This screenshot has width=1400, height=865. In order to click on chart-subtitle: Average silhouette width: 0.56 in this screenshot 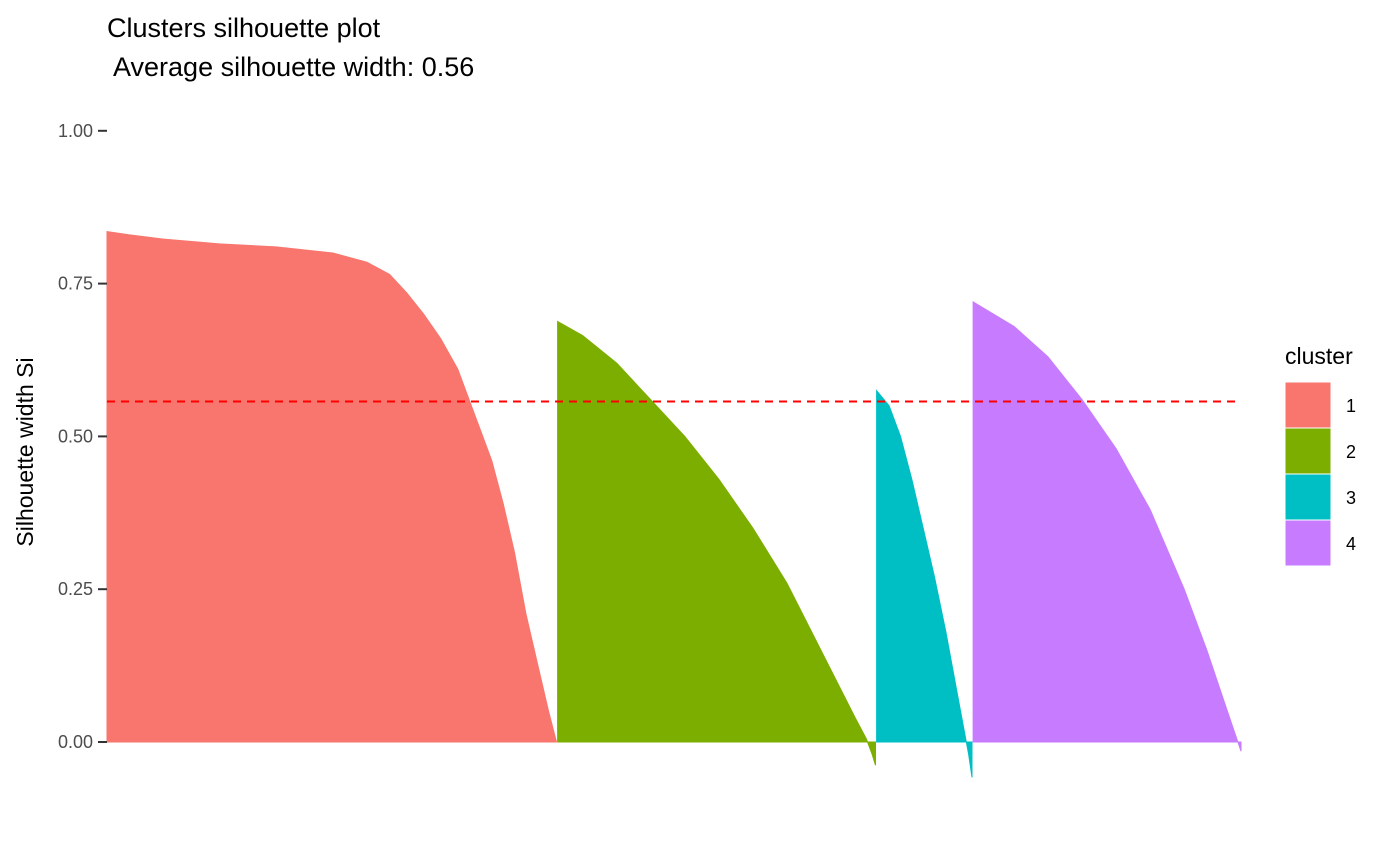, I will do `click(290, 67)`.